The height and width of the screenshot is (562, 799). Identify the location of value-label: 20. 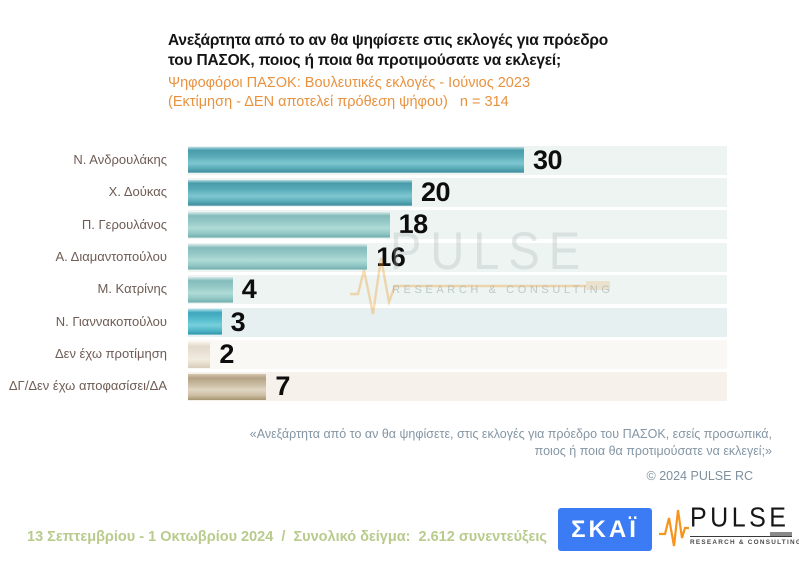
(436, 192).